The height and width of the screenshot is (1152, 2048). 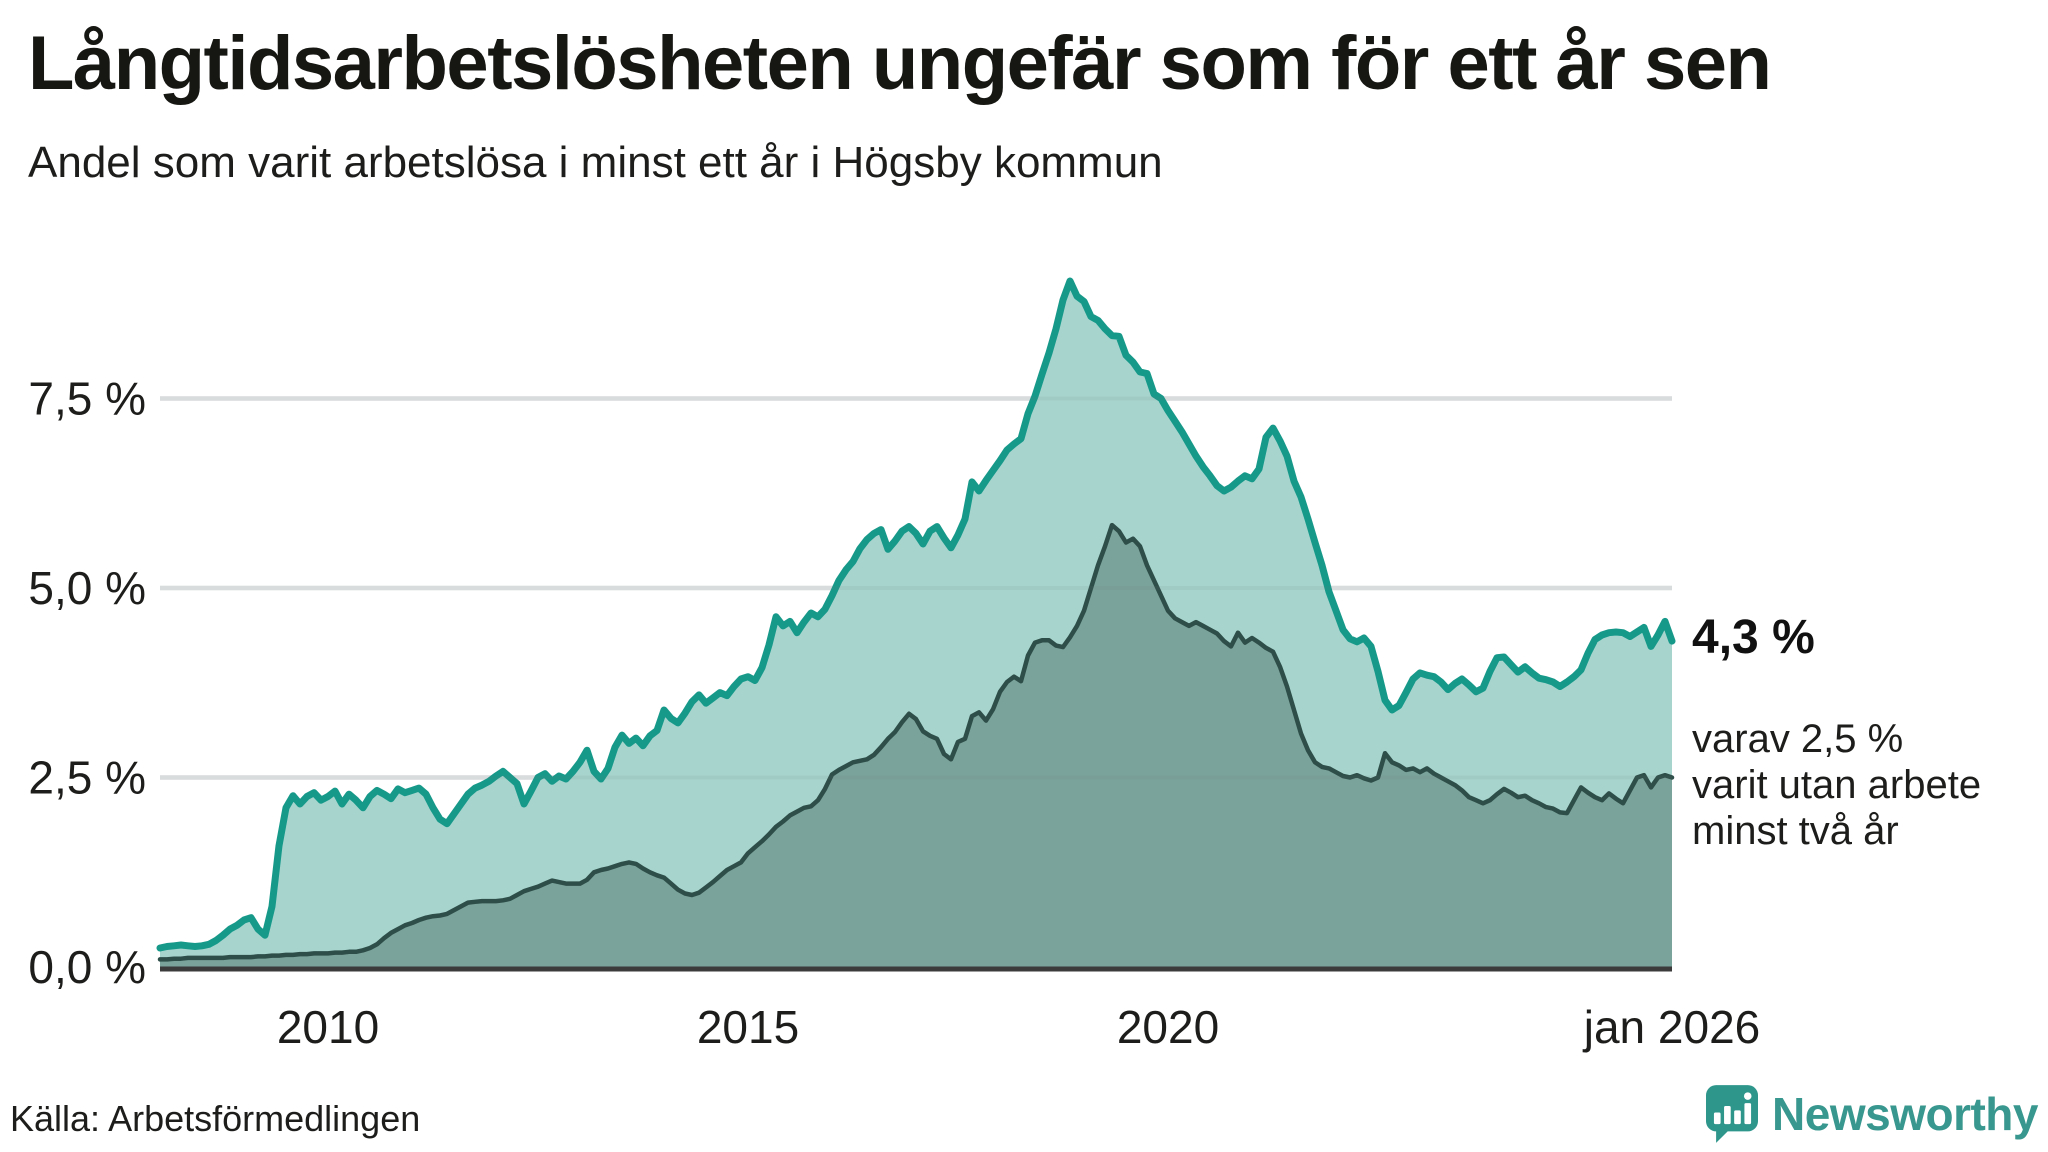 What do you see at coordinates (1905, 1114) in the screenshot?
I see `newsworthy-logo-text: Newsworthy` at bounding box center [1905, 1114].